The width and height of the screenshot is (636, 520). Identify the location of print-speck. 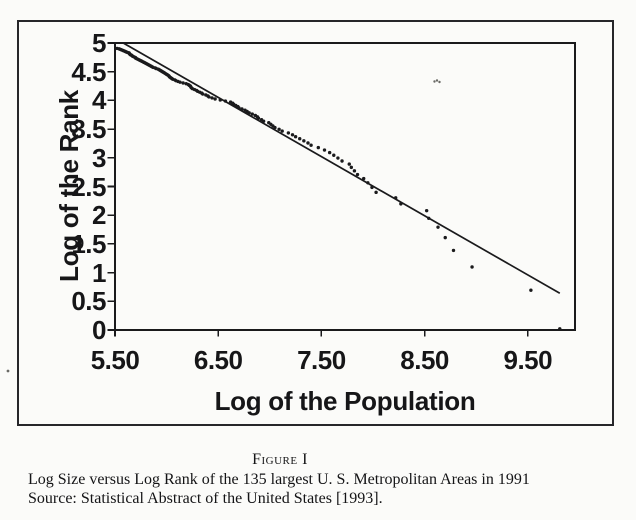
(8, 371).